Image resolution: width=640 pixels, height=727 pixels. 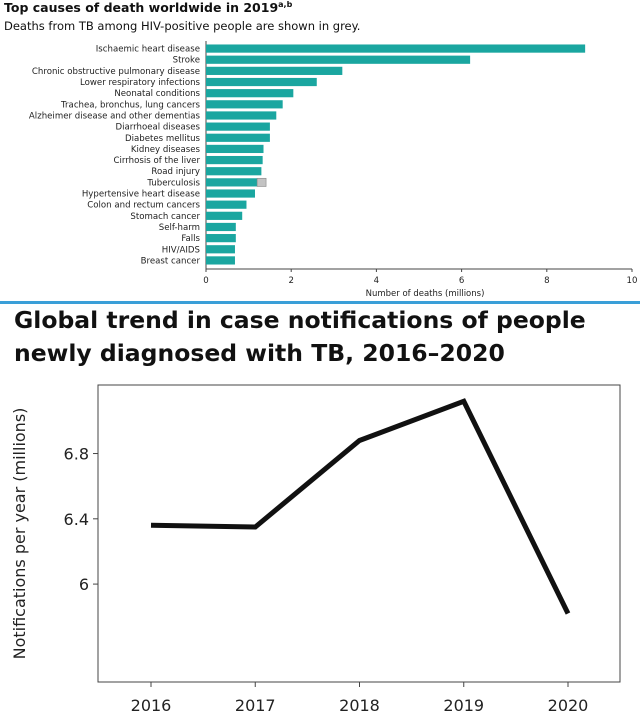 What do you see at coordinates (141, 195) in the screenshot?
I see `bar-chart-category-label: Hypertensive heart disease` at bounding box center [141, 195].